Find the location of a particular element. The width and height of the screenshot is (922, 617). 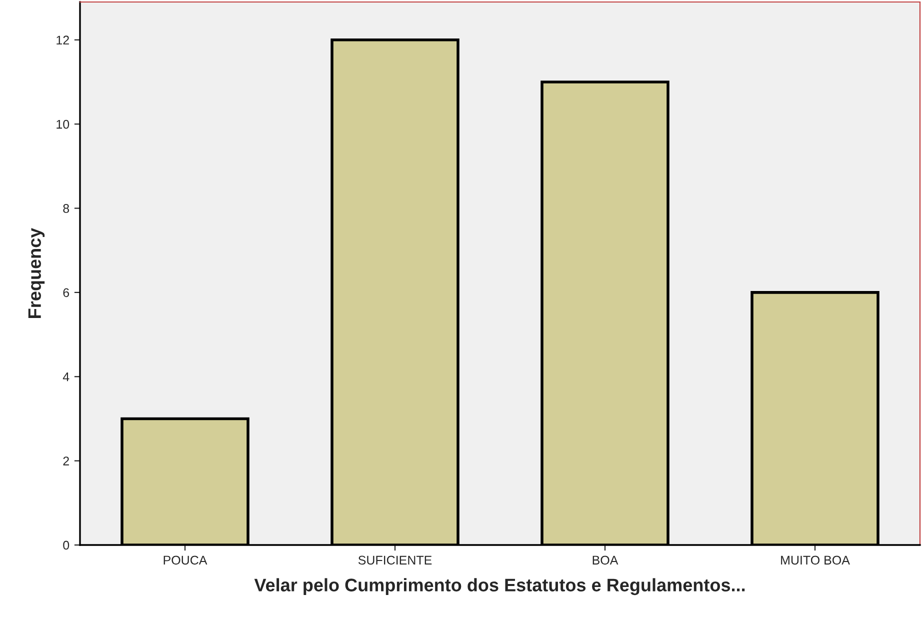

y-tick-label: 8 is located at coordinates (66, 208).